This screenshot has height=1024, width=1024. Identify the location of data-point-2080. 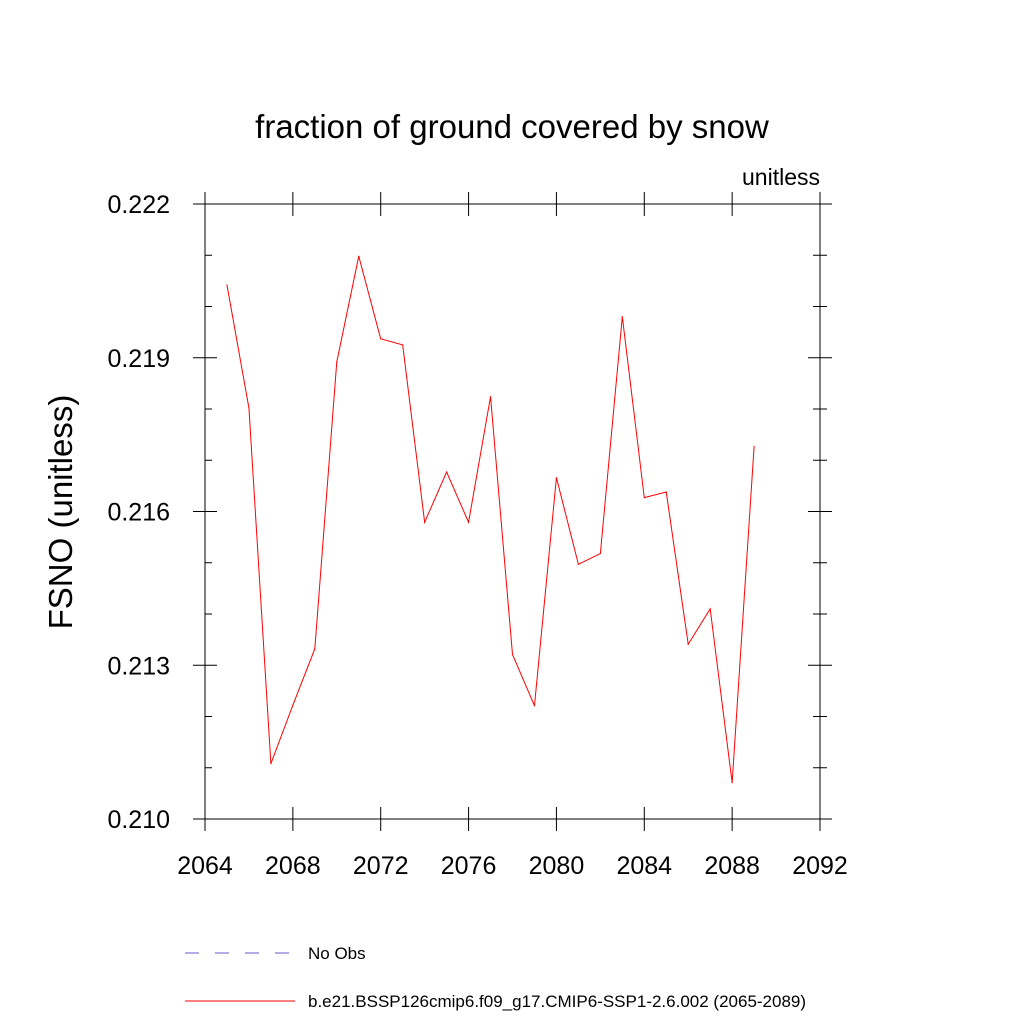
(556, 478).